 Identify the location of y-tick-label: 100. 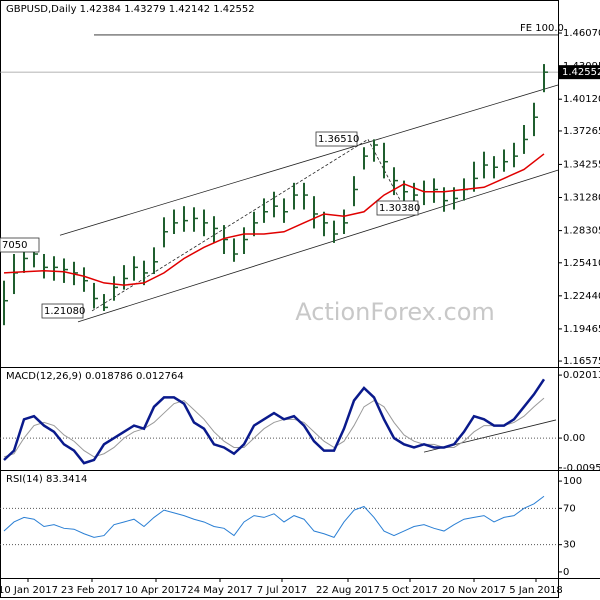
(572, 481).